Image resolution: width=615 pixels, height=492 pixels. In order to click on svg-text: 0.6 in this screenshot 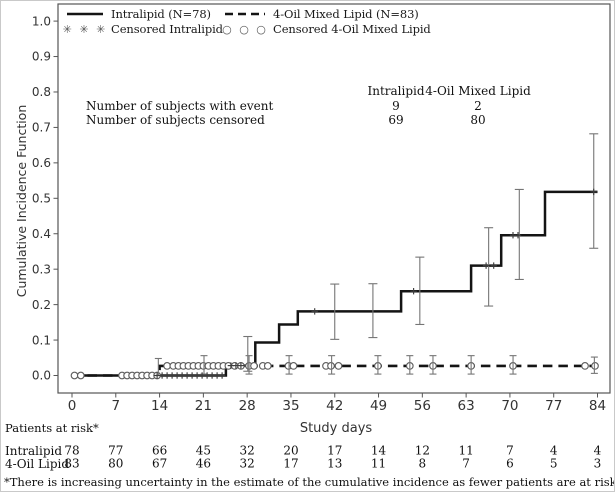, I will do `click(41, 163)`.